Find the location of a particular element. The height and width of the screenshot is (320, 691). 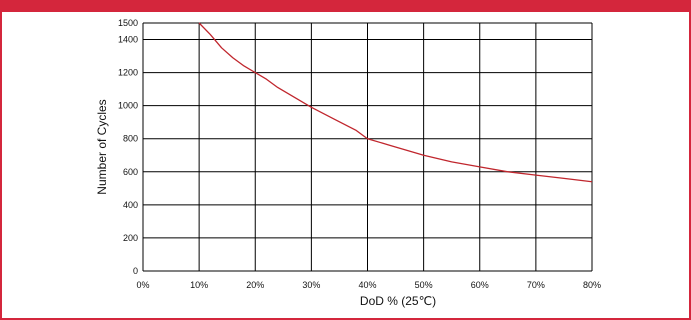

y-tick-label: 400 is located at coordinates (130, 205).